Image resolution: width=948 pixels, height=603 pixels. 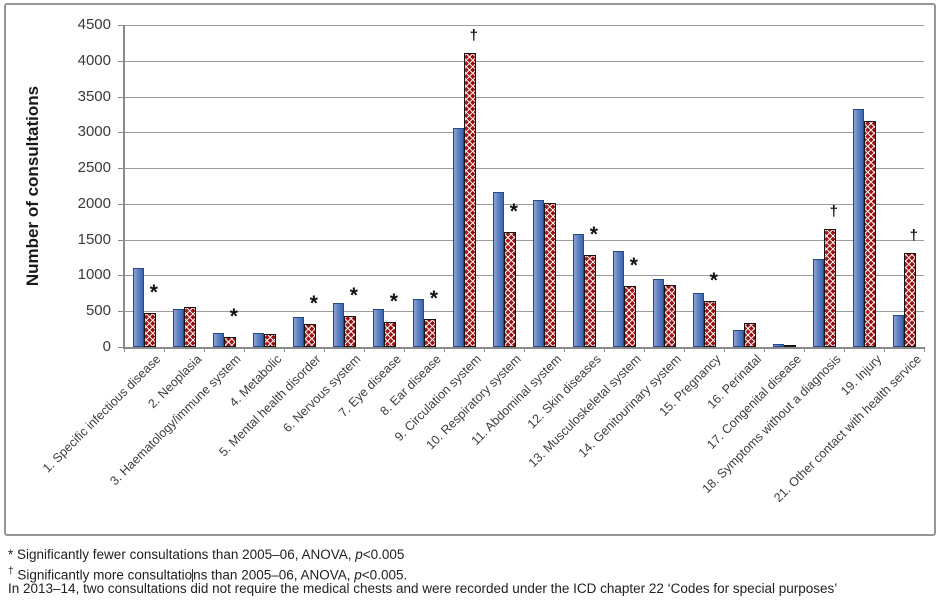 I want to click on y-tick-label: 2500, so click(x=94, y=168).